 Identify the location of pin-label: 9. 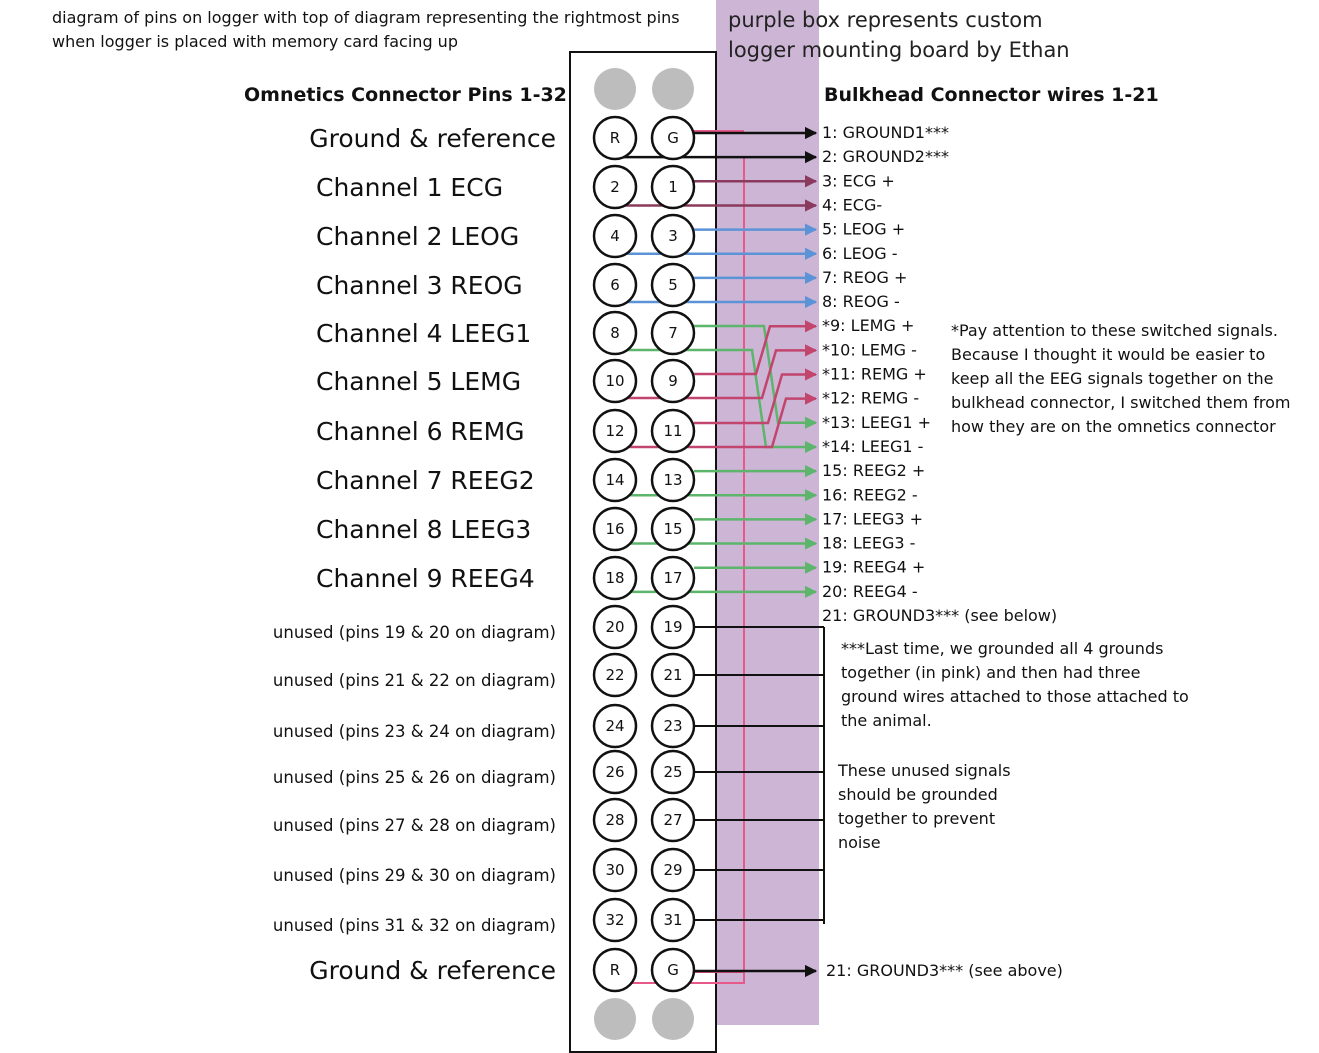
(673, 381).